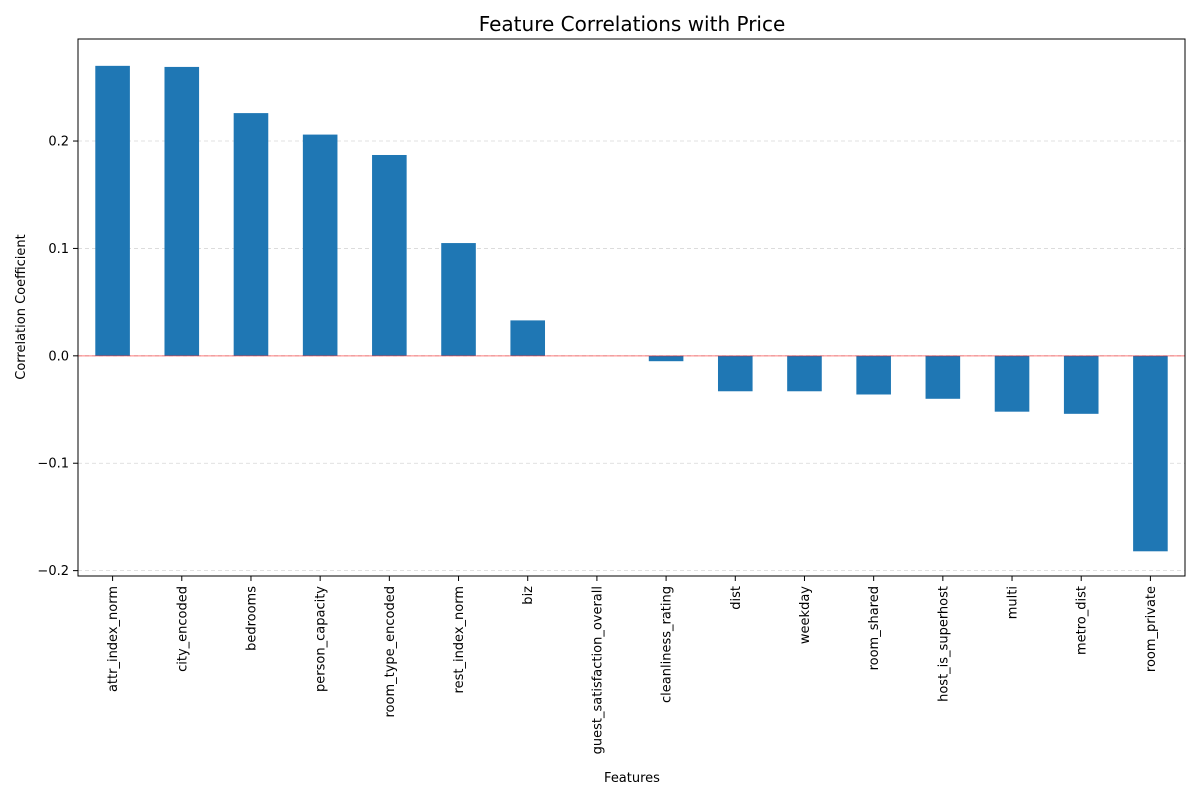 This screenshot has height=800, width=1200. I want to click on y-tick-label: −0.2, so click(53, 571).